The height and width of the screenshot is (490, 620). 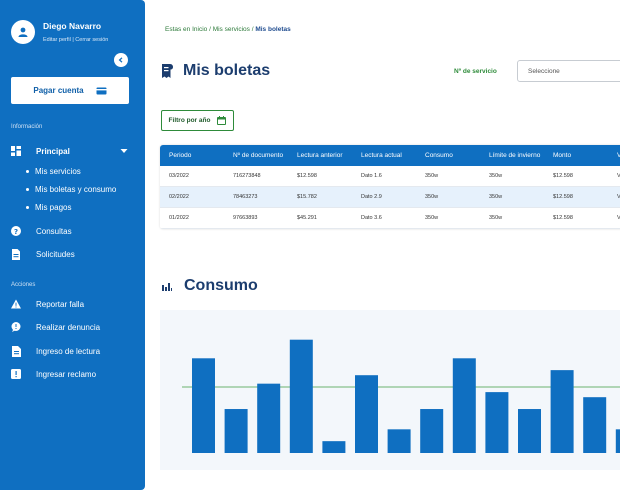 I want to click on sidebar-item-reportar-falla: Reportar falla, so click(x=47, y=304).